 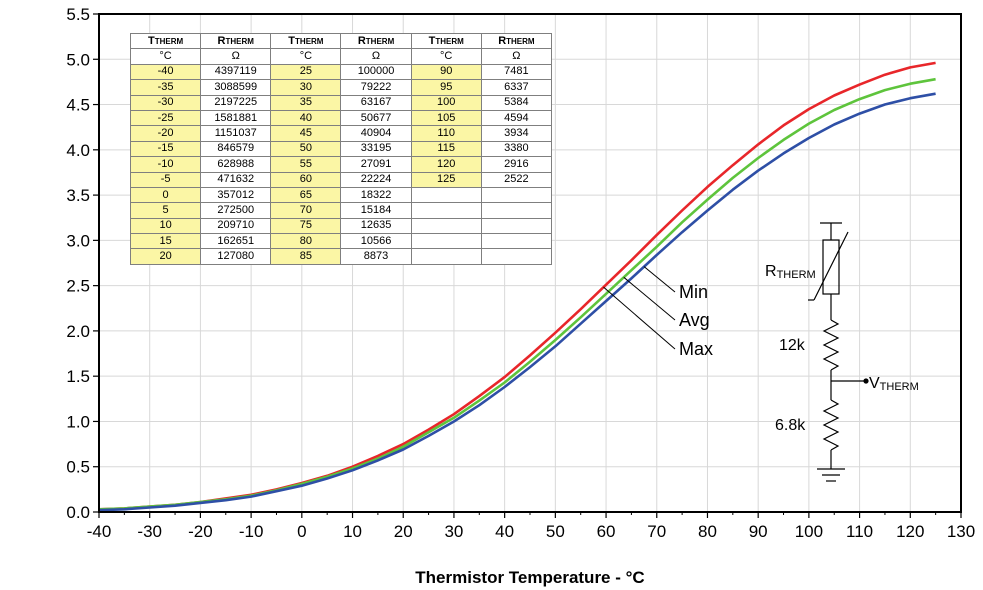 I want to click on thermistor-slash, so click(x=831, y=266).